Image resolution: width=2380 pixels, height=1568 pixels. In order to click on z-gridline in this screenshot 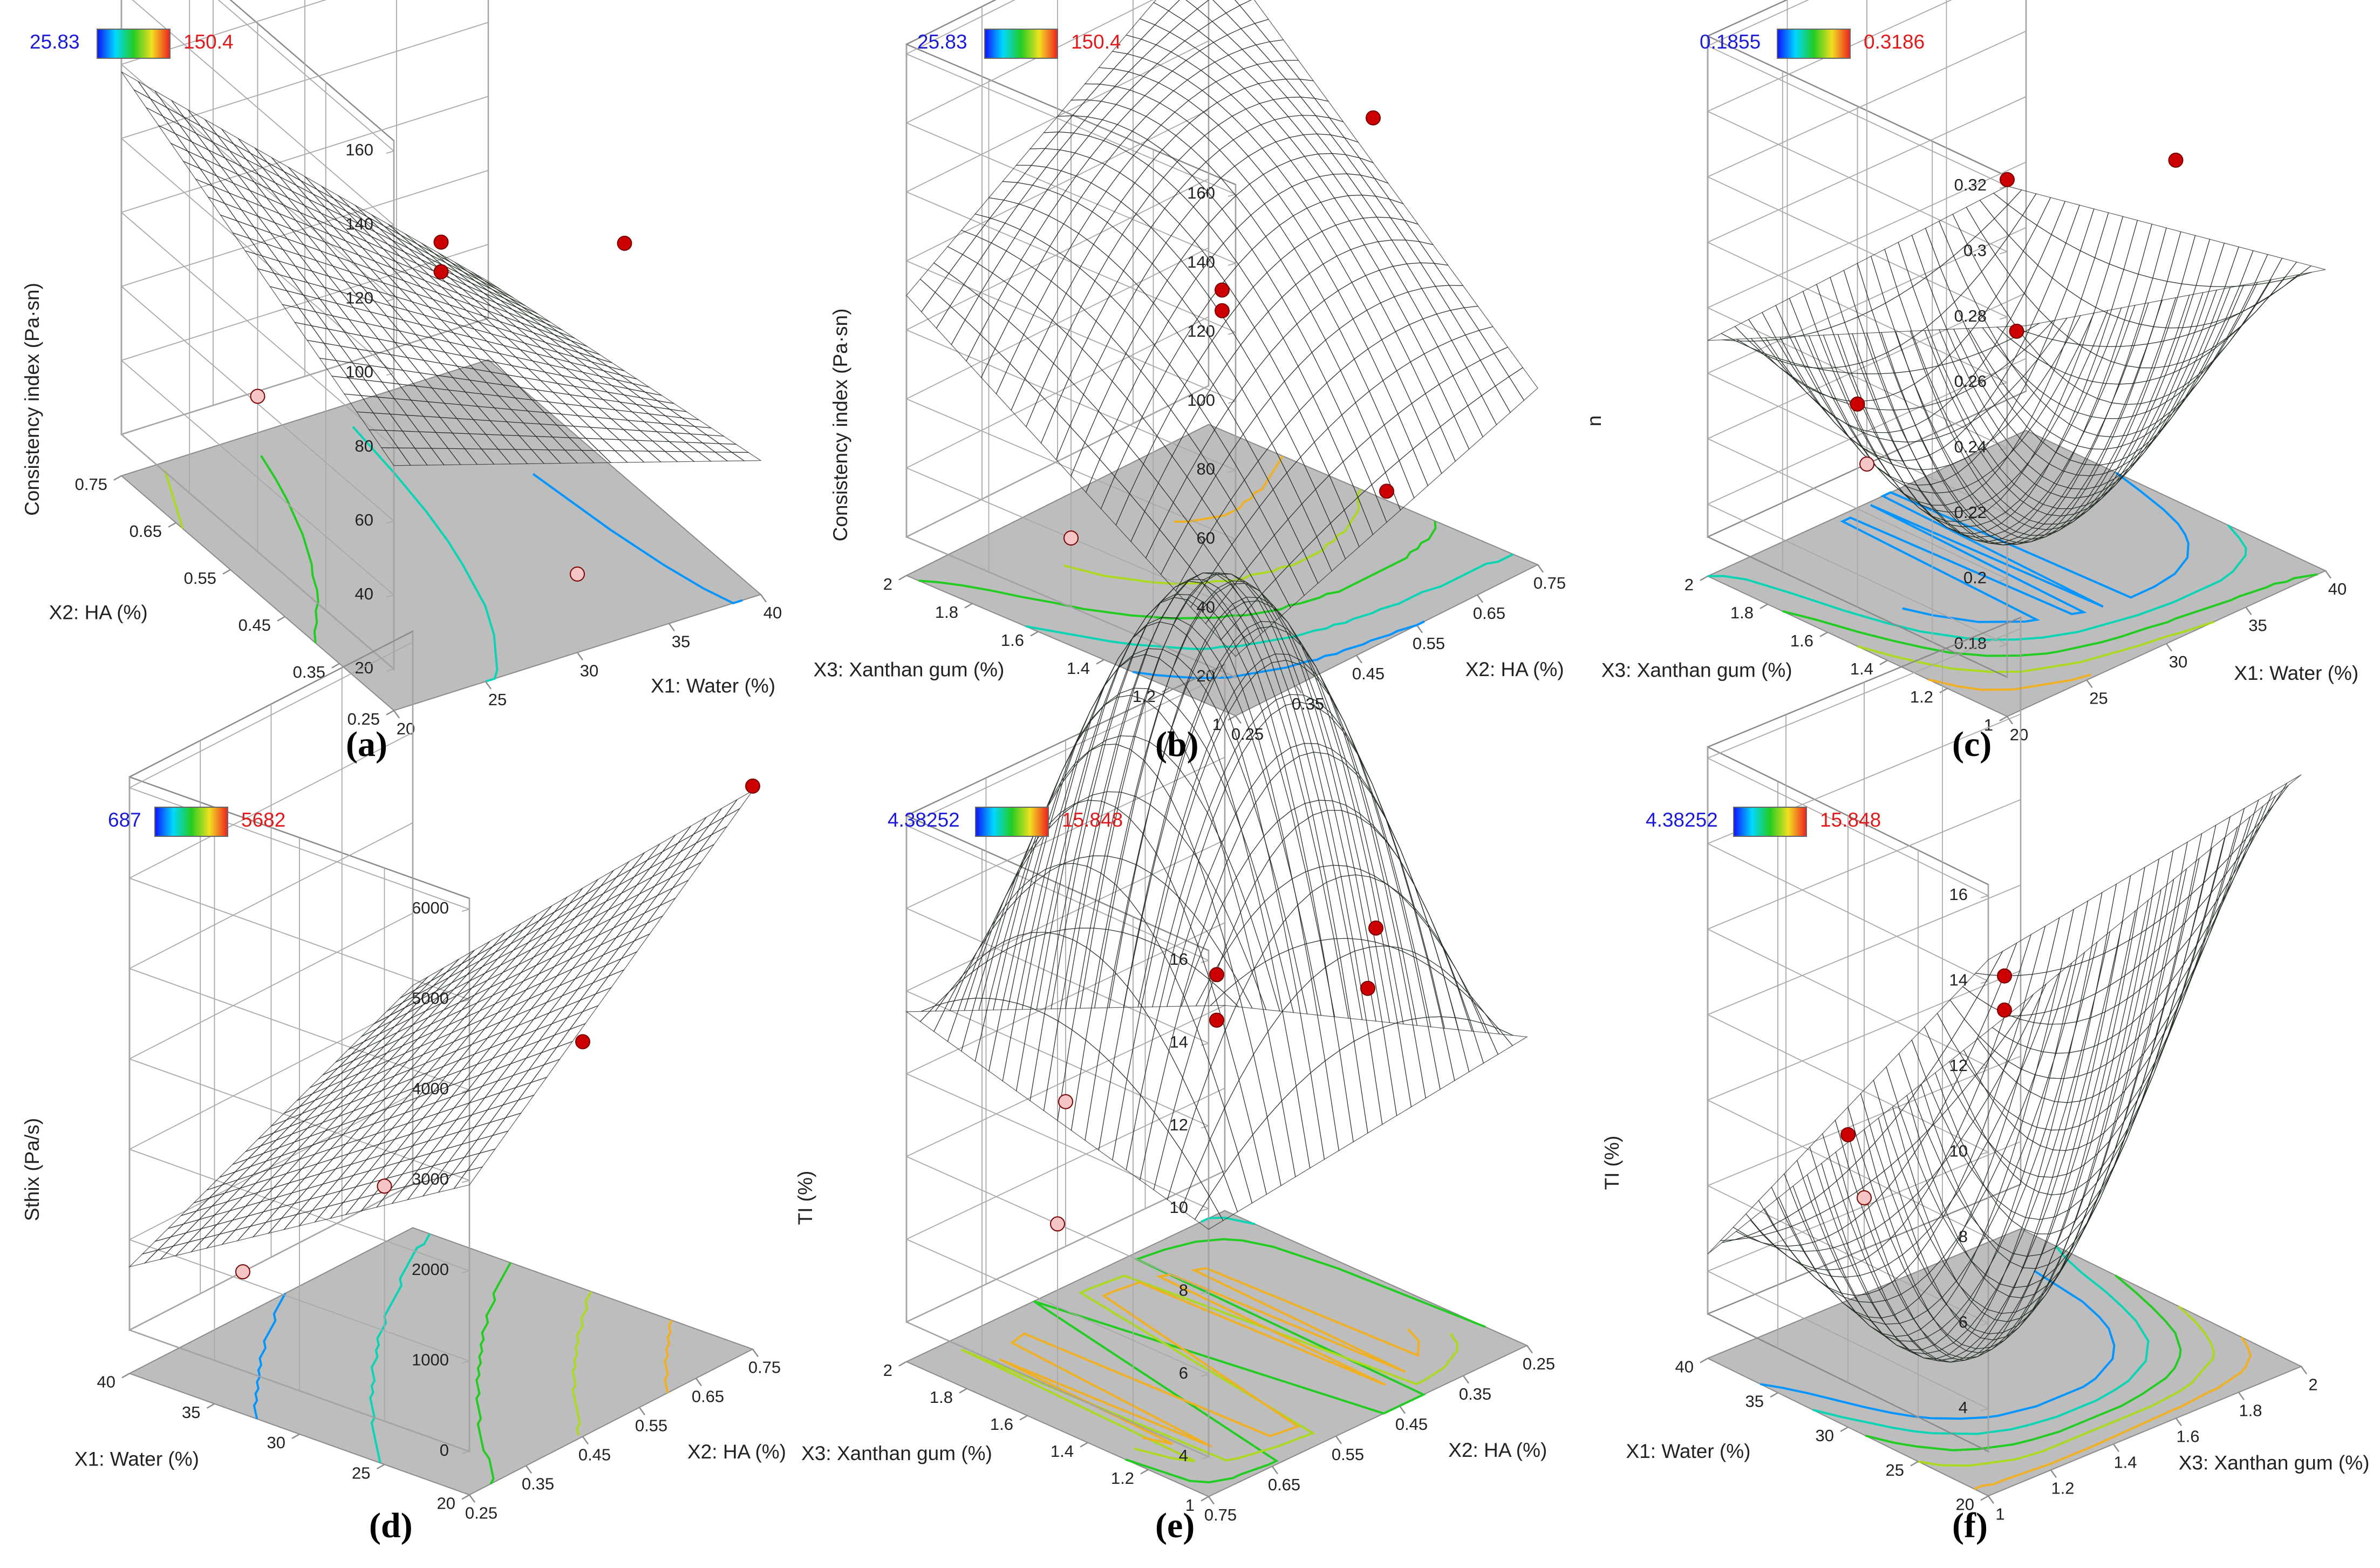, I will do `click(305, 76)`.